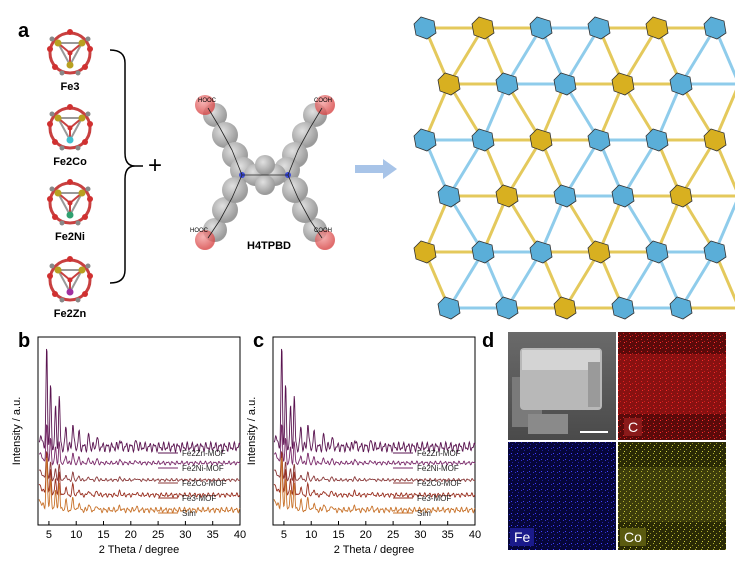  Describe the element at coordinates (70, 87) in the screenshot. I see `cluster-fe3-label: Fe3` at that location.